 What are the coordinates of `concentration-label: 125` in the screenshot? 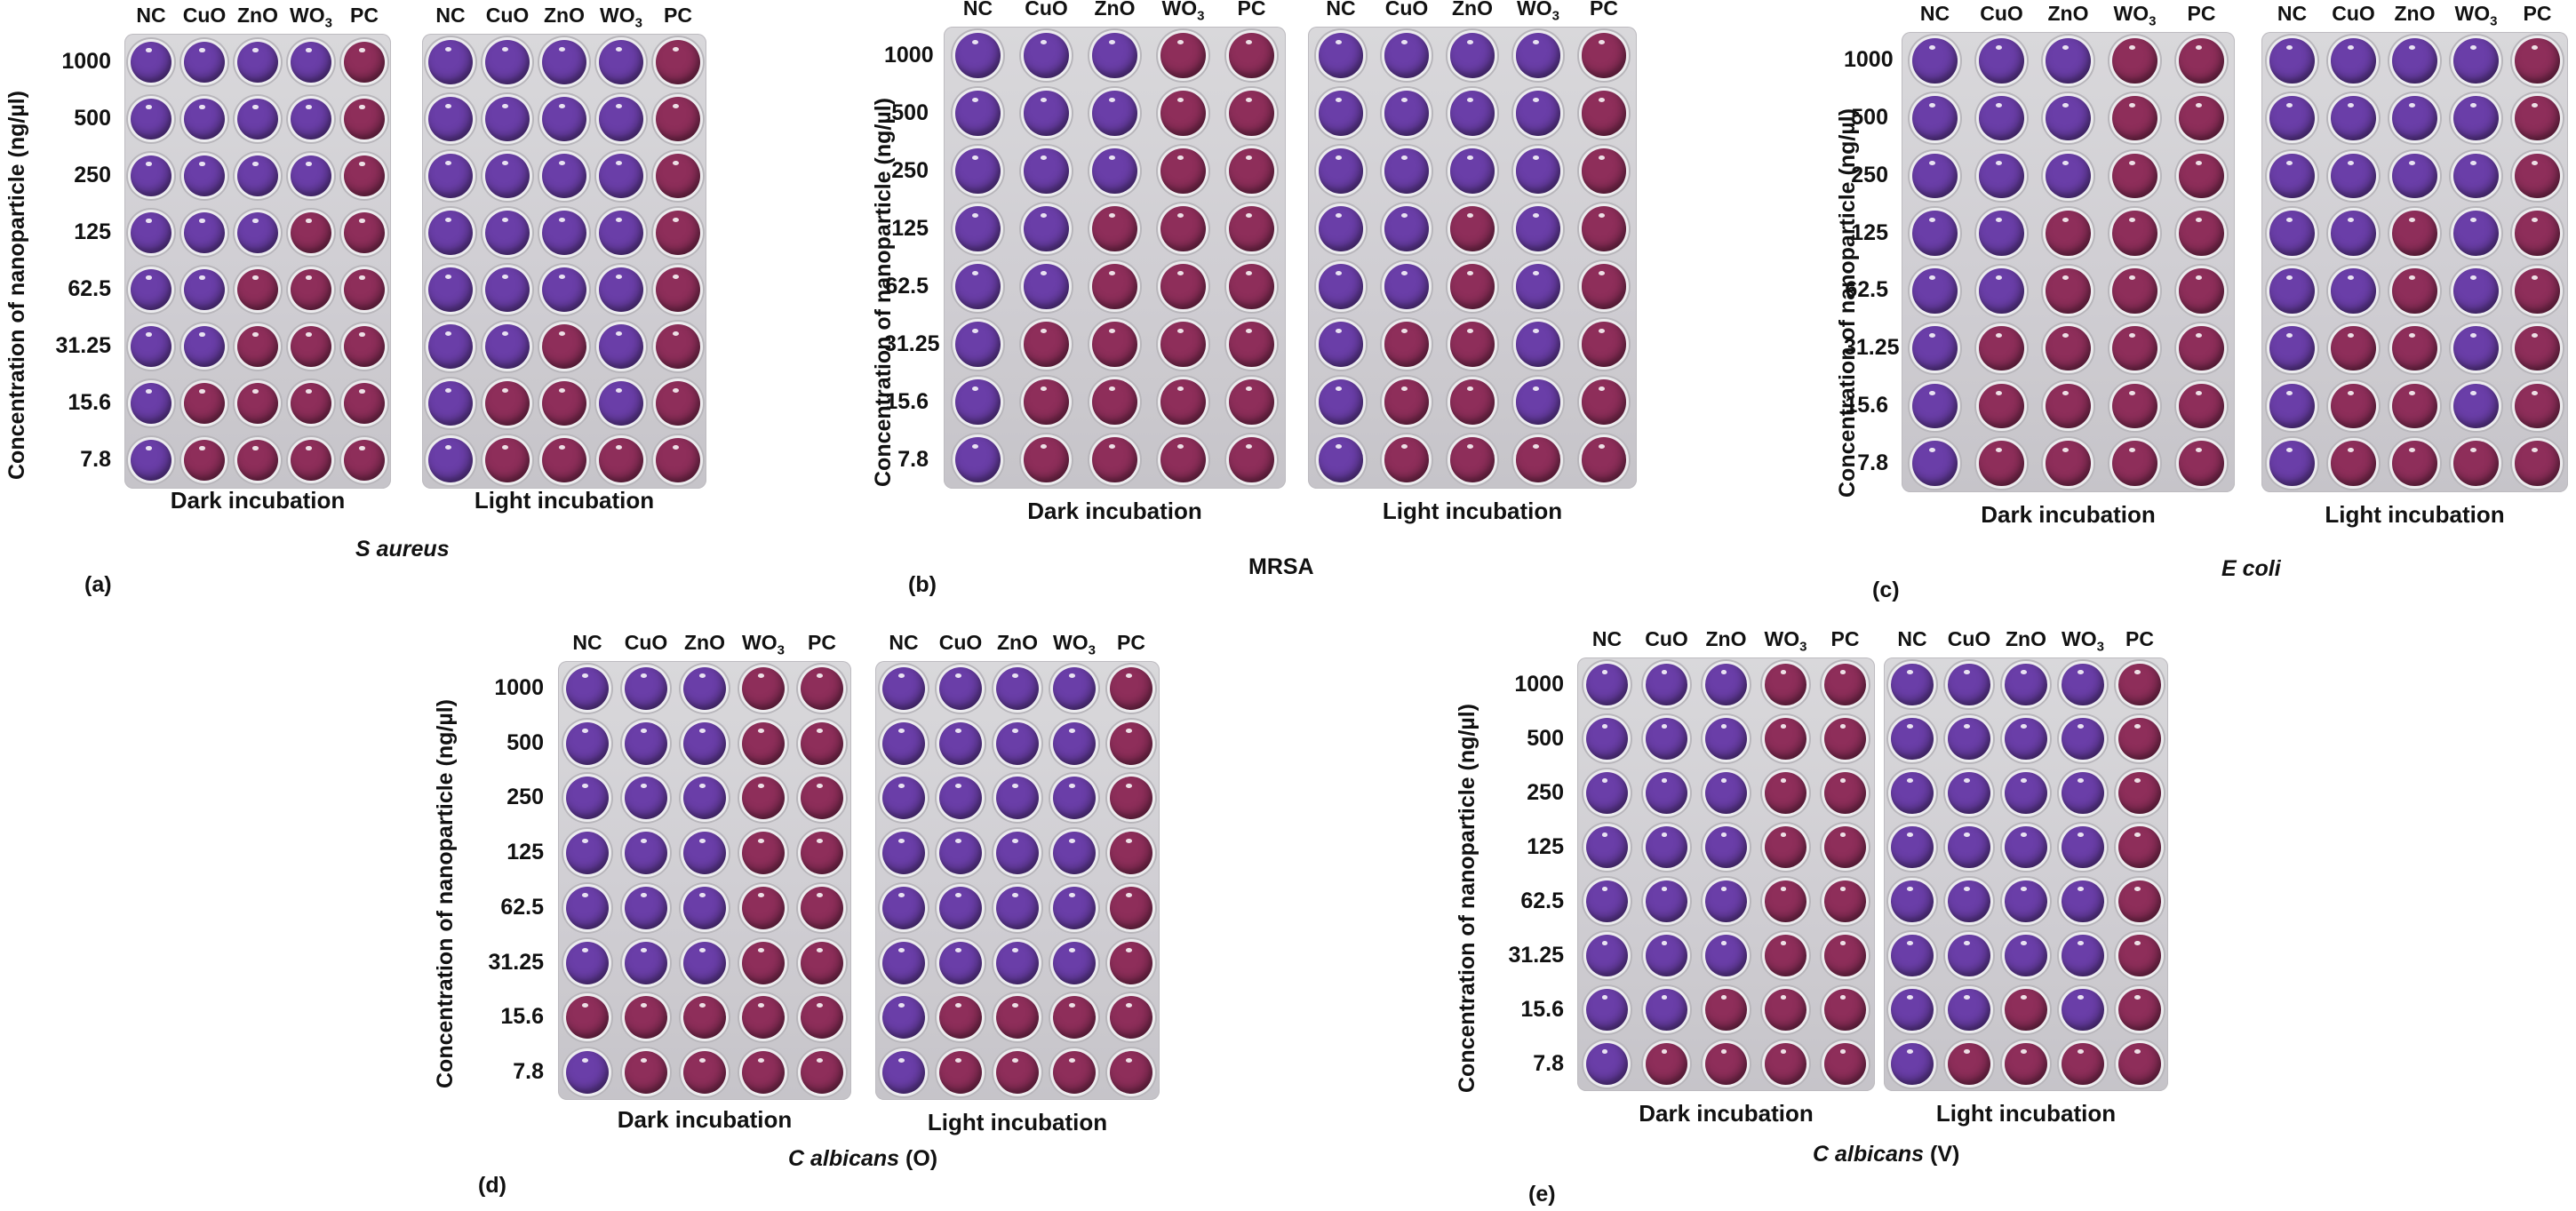 It's located at (1869, 232).